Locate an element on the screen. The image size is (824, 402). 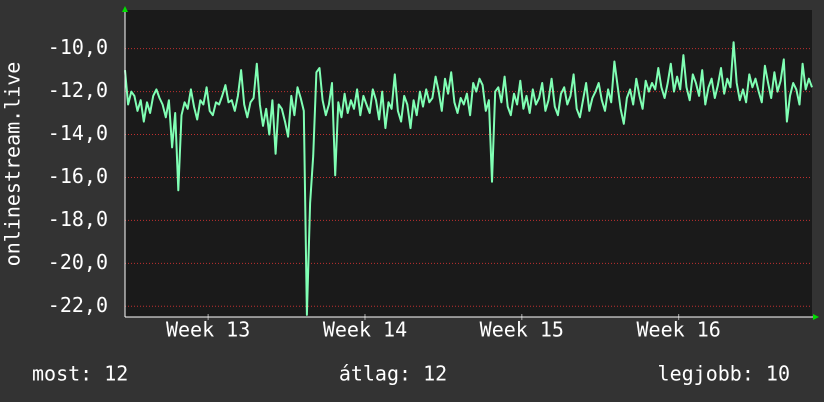
y-tick-label: -22,0 is located at coordinates (78, 305).